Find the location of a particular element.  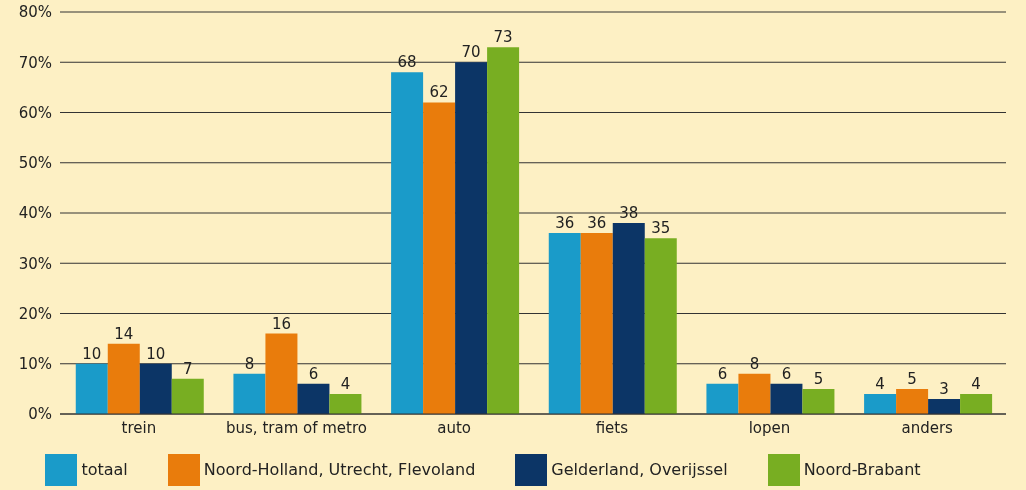

y-tick-label: 70% is located at coordinates (35, 62).